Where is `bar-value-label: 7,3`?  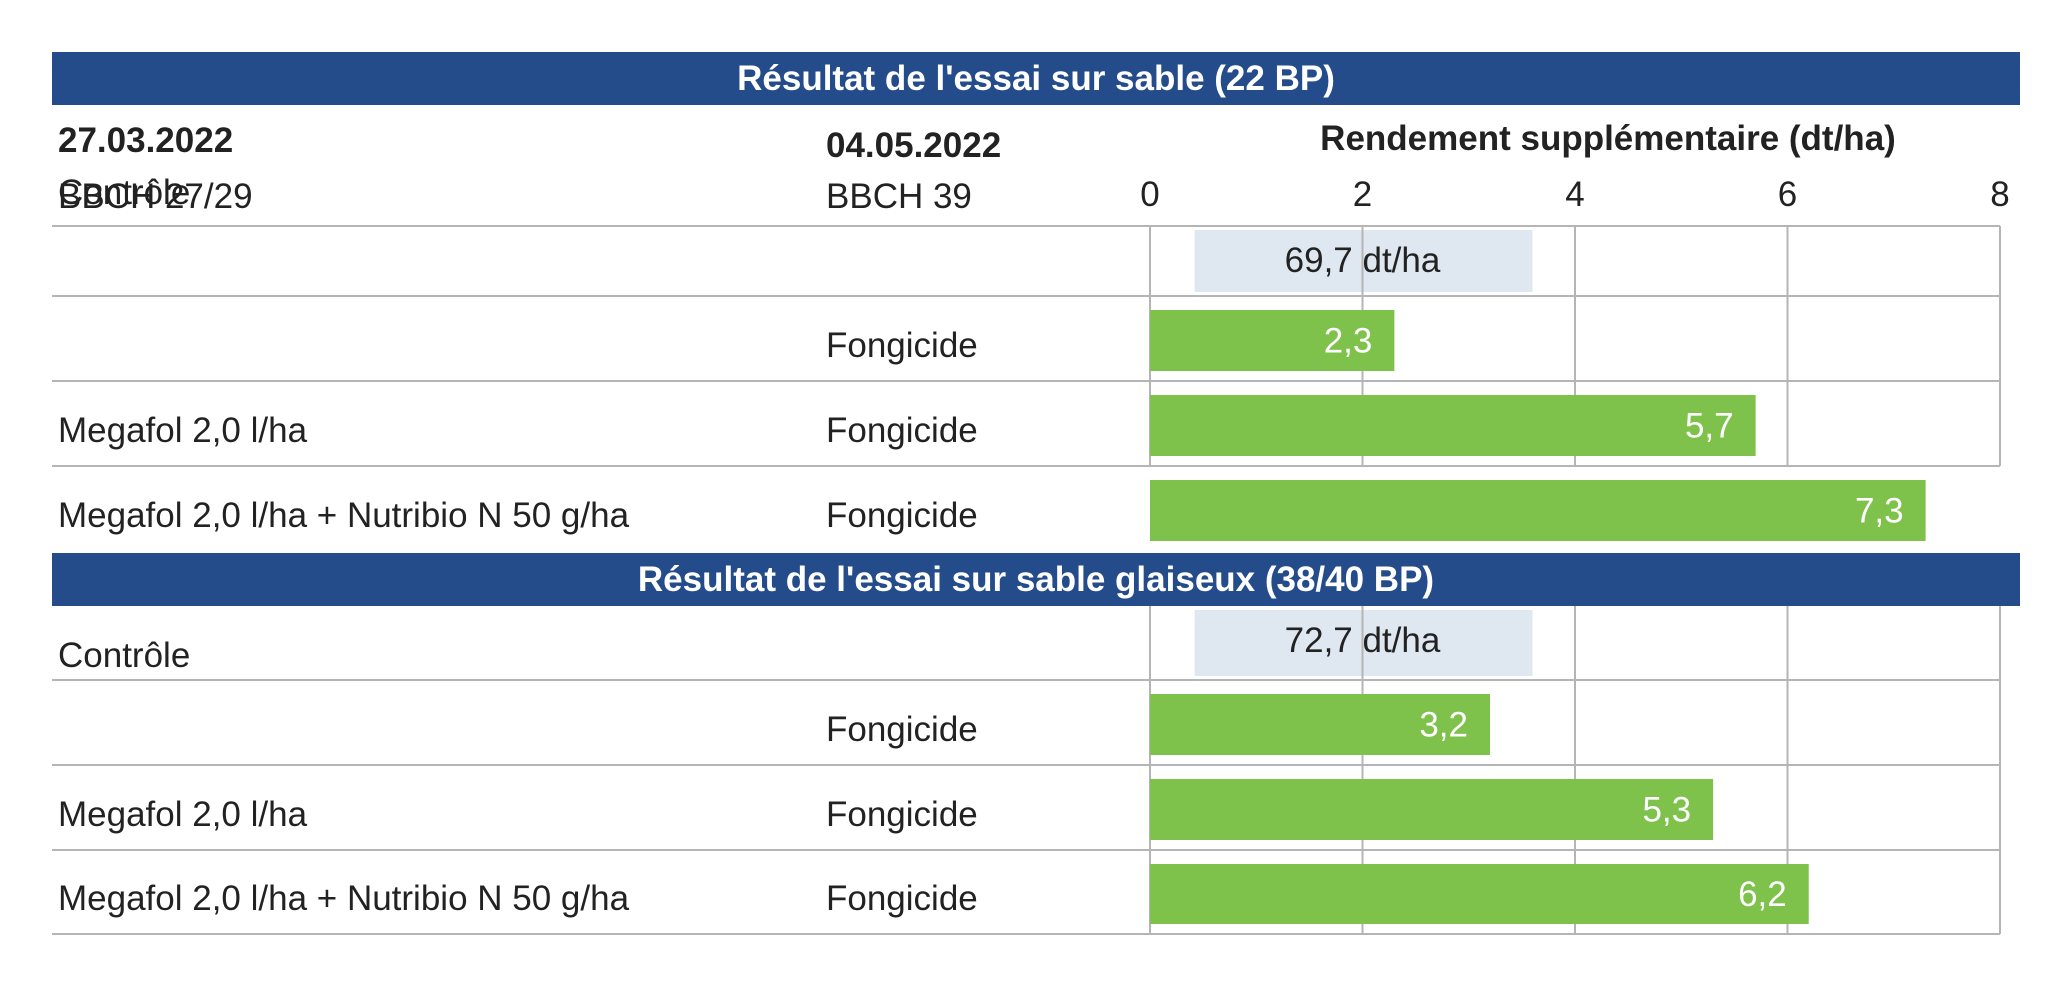 bar-value-label: 7,3 is located at coordinates (1879, 511).